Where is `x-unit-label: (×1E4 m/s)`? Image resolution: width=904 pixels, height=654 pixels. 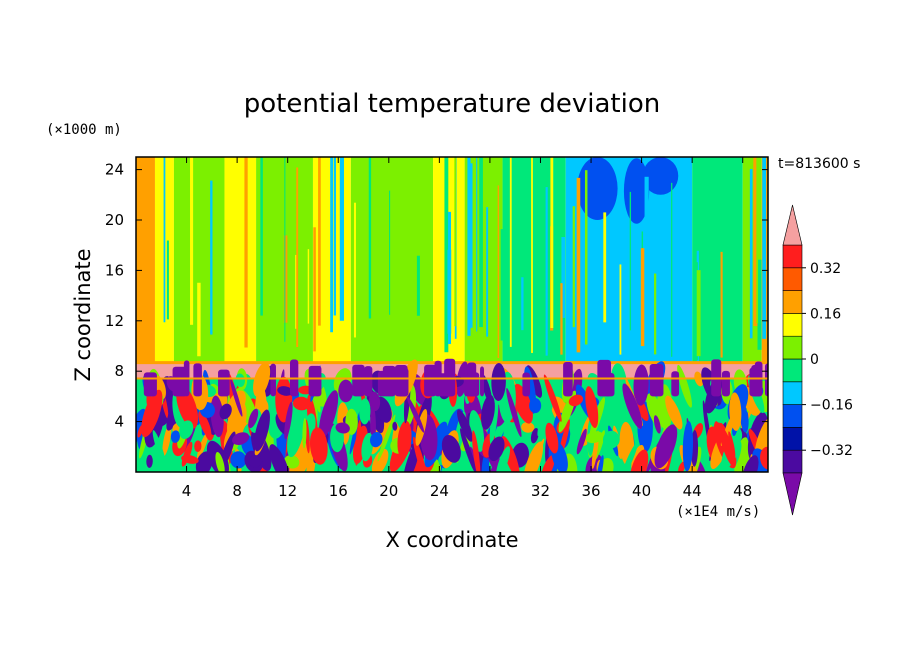 x-unit-label: (×1E4 m/s) is located at coordinates (718, 512).